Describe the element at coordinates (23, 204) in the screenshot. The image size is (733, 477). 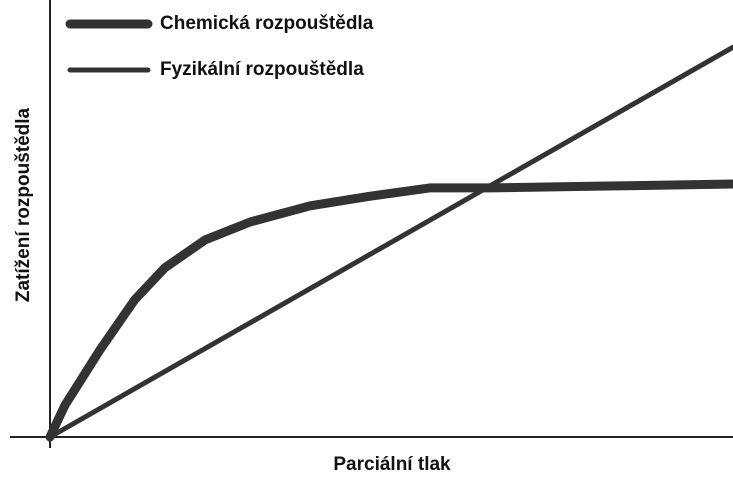
I see `y-axis-label: Zatížení rozpouštědla` at that location.